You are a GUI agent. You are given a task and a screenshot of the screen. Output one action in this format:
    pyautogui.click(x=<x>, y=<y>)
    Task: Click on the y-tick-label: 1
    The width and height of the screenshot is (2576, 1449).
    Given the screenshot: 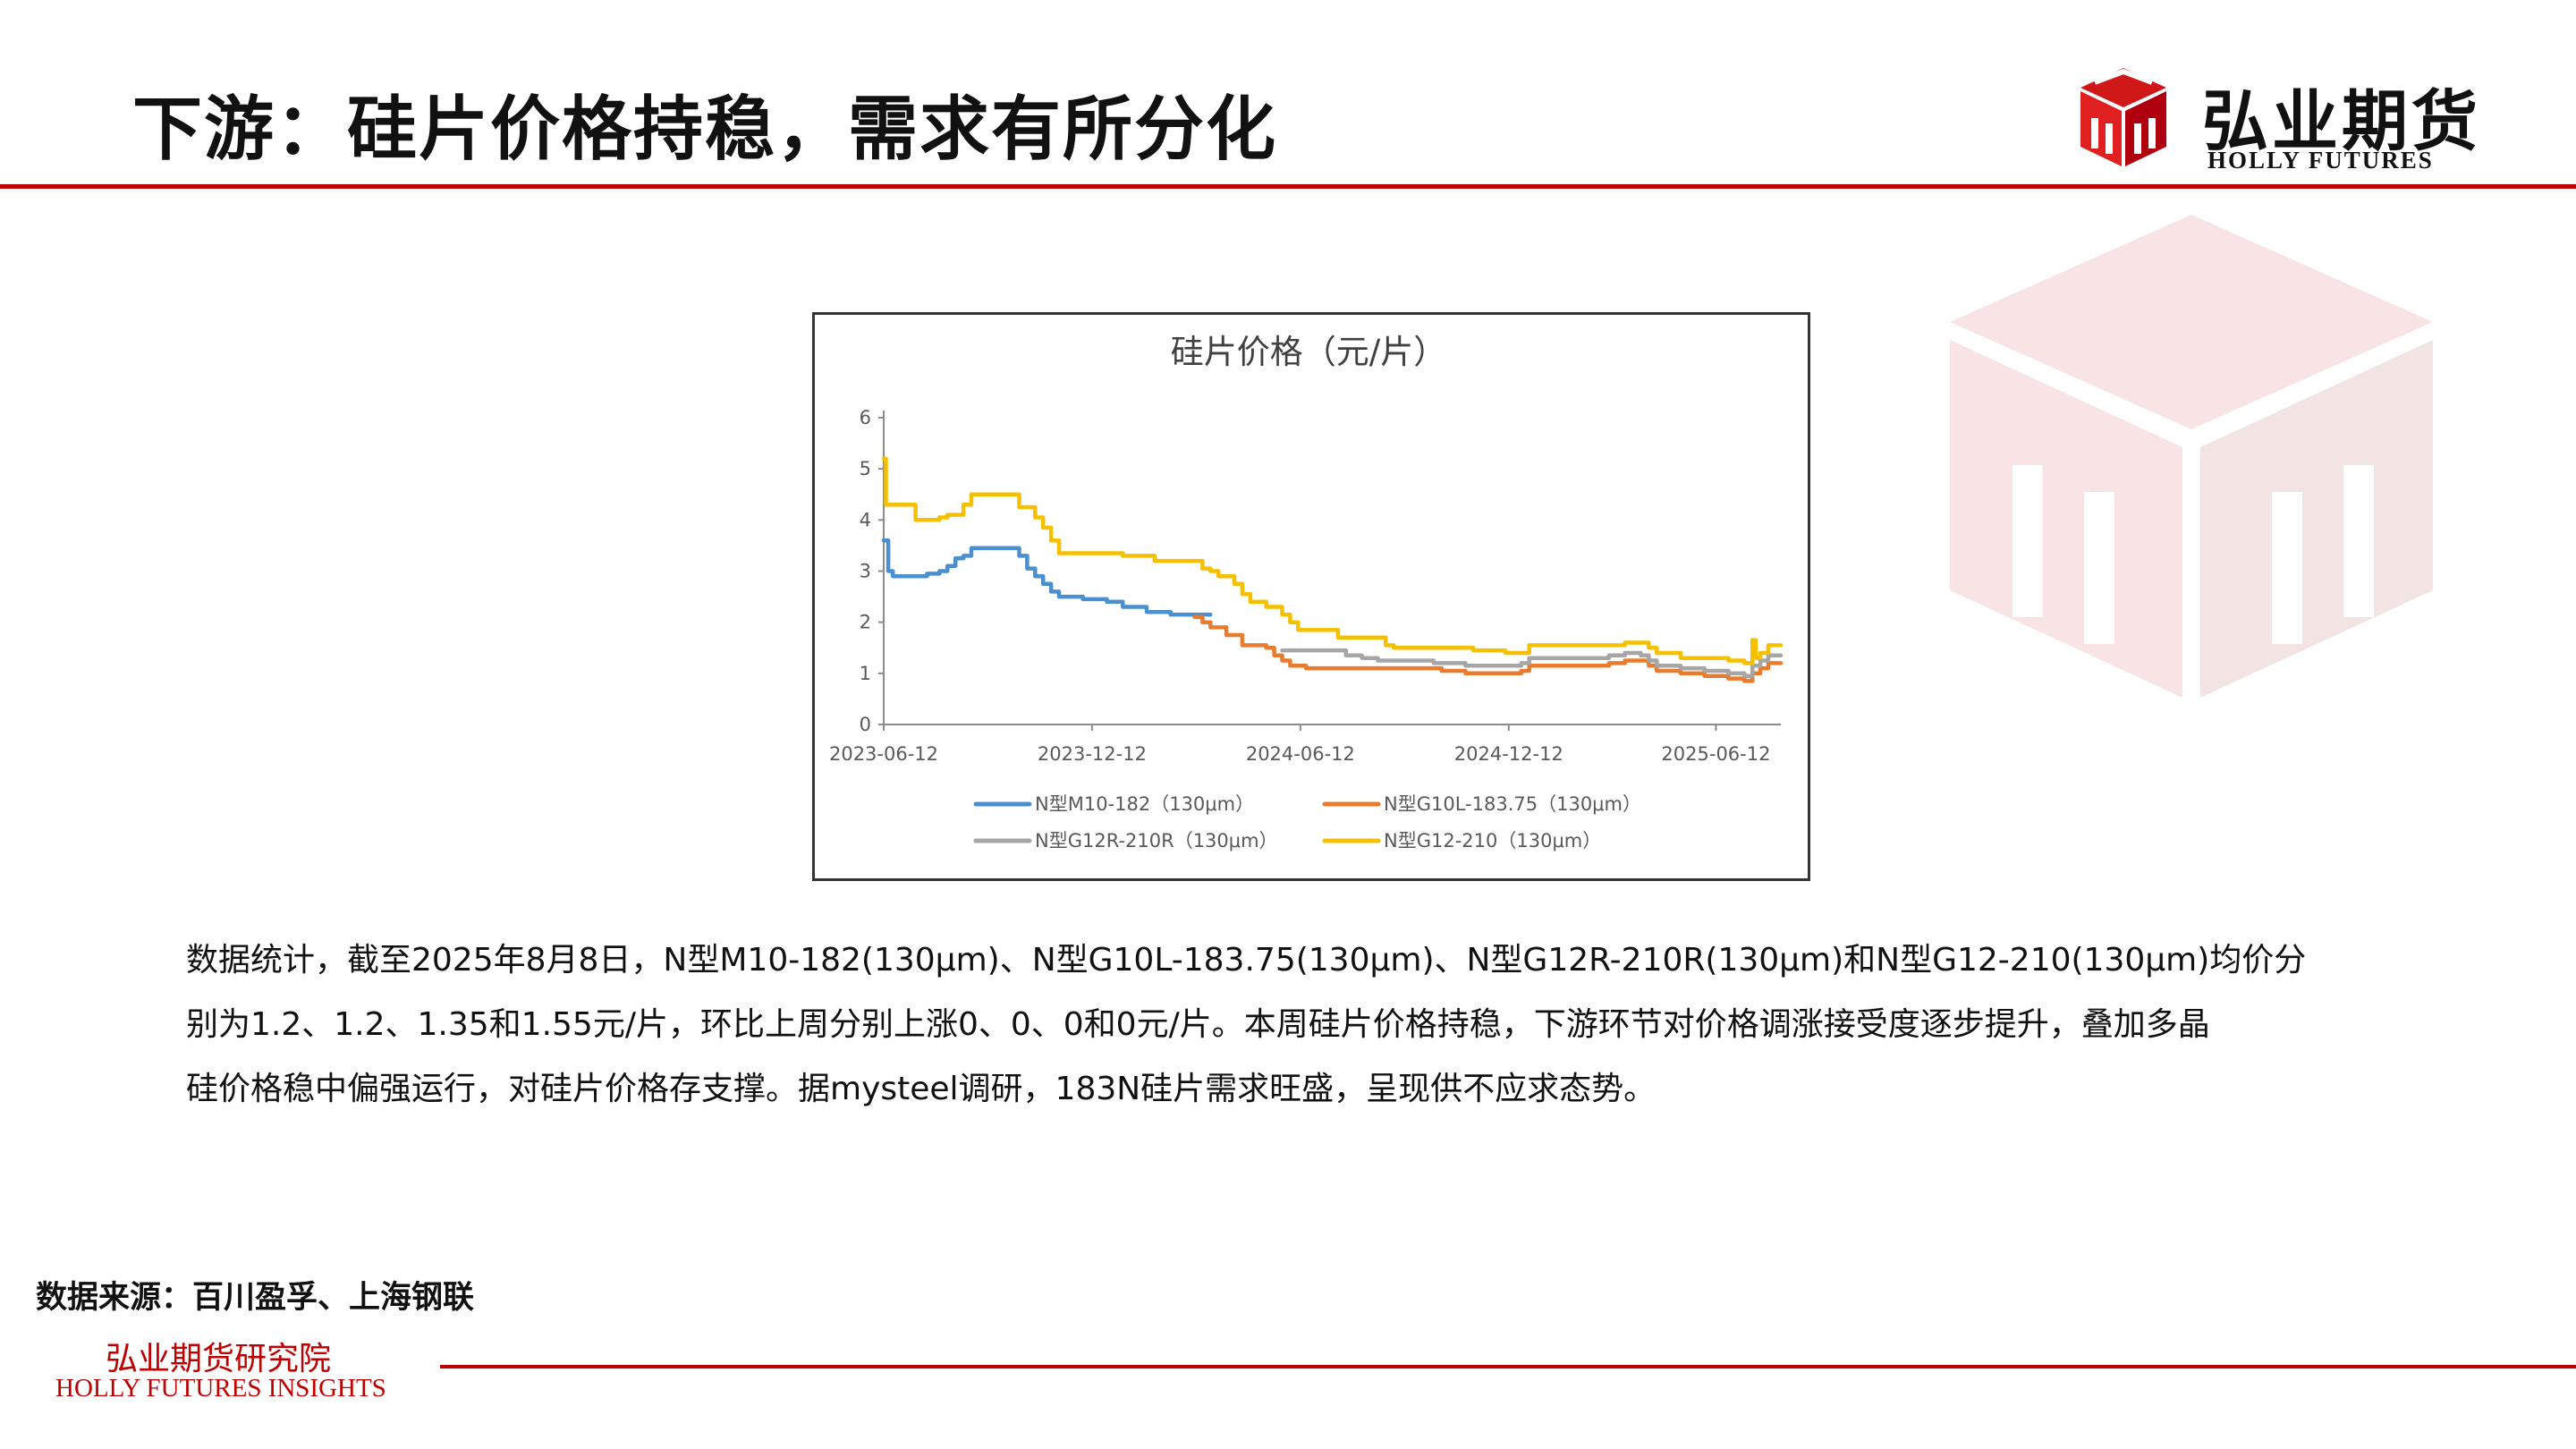 What is the action you would take?
    pyautogui.click(x=865, y=673)
    